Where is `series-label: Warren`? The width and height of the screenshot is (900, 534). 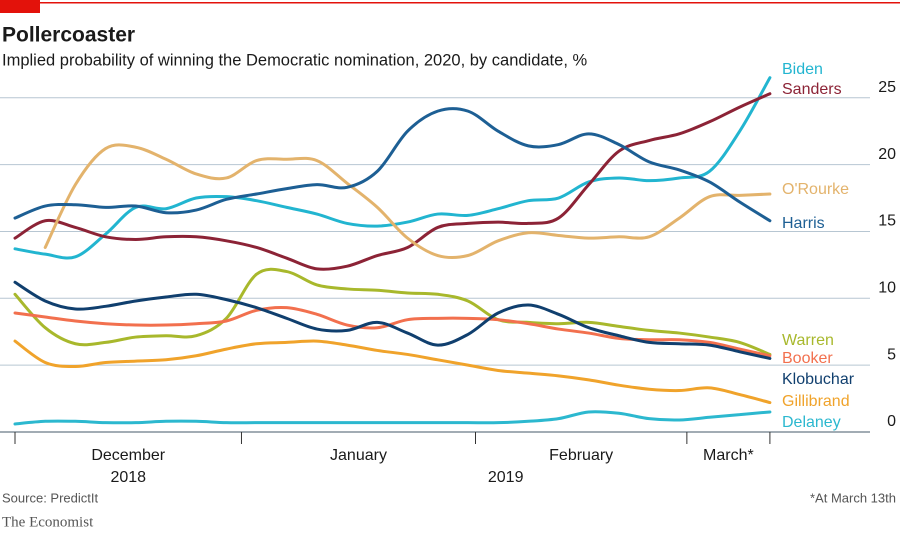 series-label: Warren is located at coordinates (808, 340).